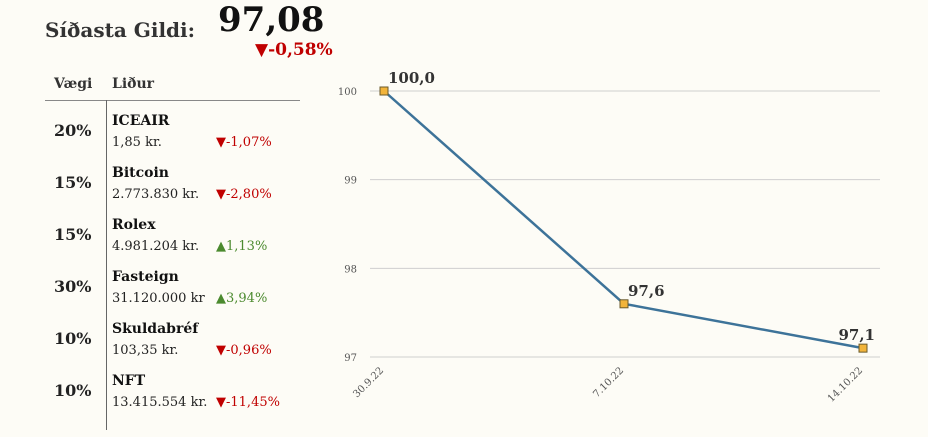 The height and width of the screenshot is (437, 928). I want to click on table-row: 20% ICEAIR 1,85 kr. ▼-1,07%, so click(150, 139).